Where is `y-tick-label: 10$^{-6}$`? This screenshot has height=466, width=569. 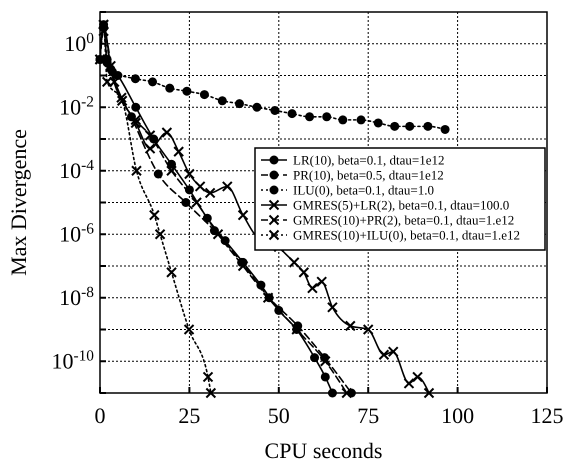 y-tick-label: 10$^{-6}$ is located at coordinates (76, 233).